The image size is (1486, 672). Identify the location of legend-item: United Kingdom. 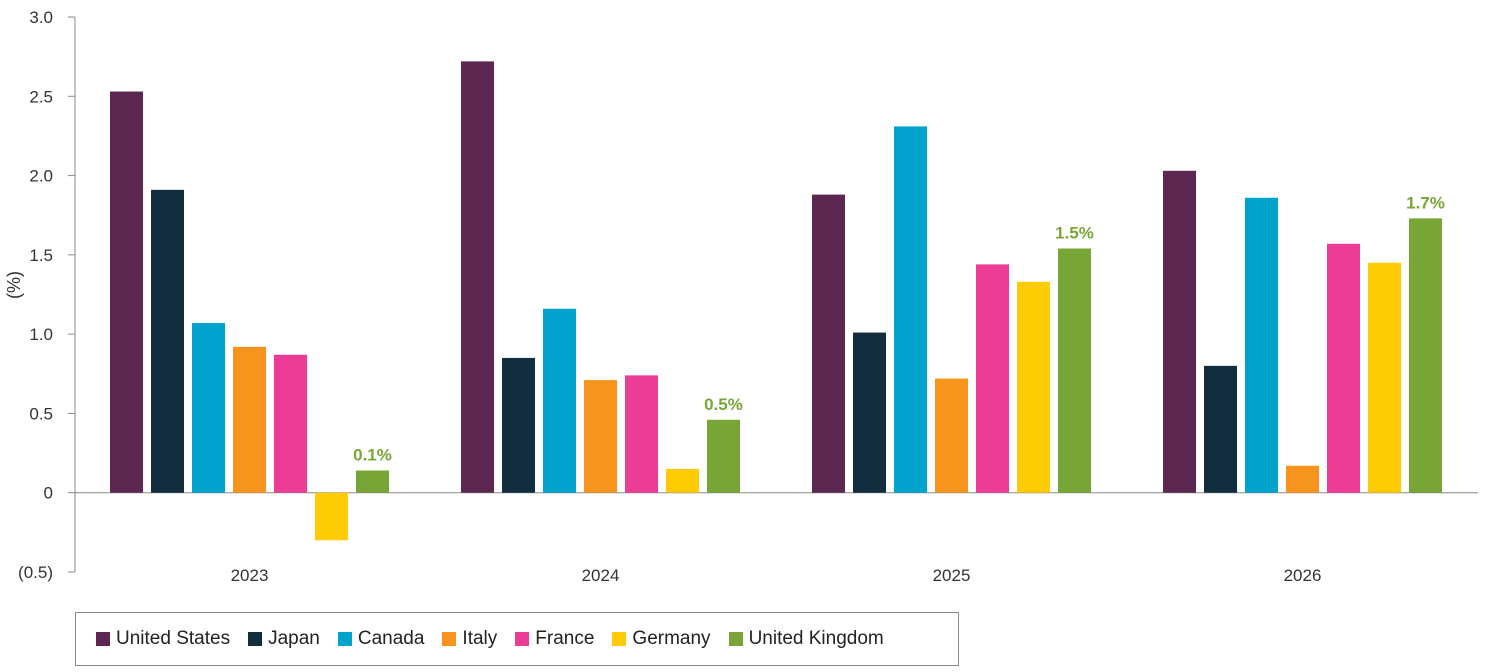
(806, 639).